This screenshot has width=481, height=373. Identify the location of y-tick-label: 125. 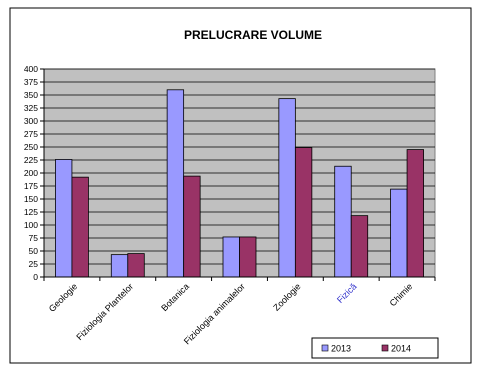
(31, 212).